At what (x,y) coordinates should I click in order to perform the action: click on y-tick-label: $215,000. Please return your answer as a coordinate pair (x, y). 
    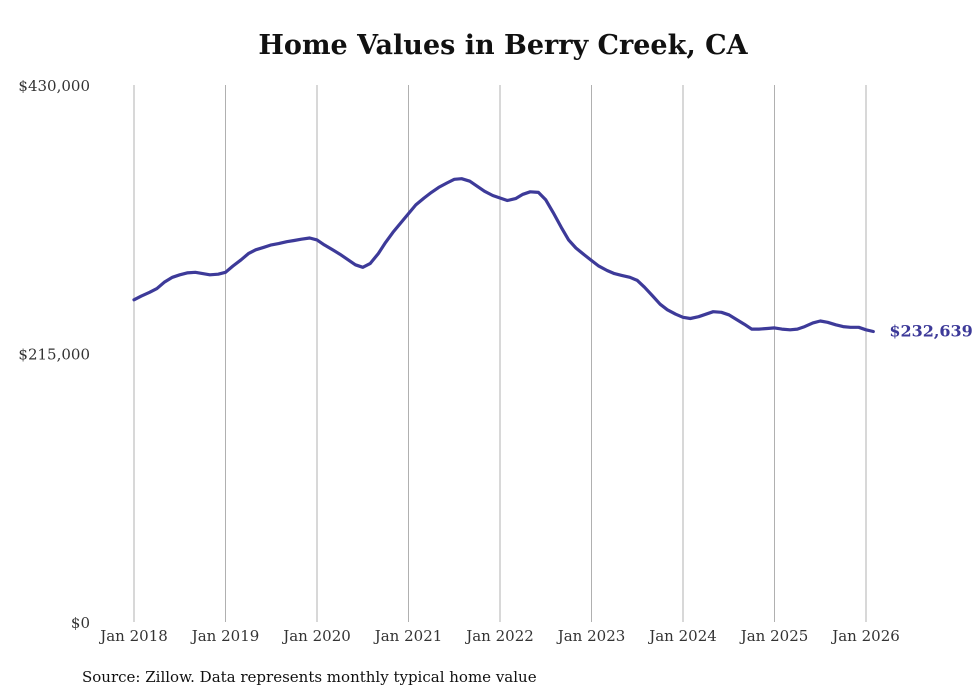
    Looking at the image, I should click on (54, 355).